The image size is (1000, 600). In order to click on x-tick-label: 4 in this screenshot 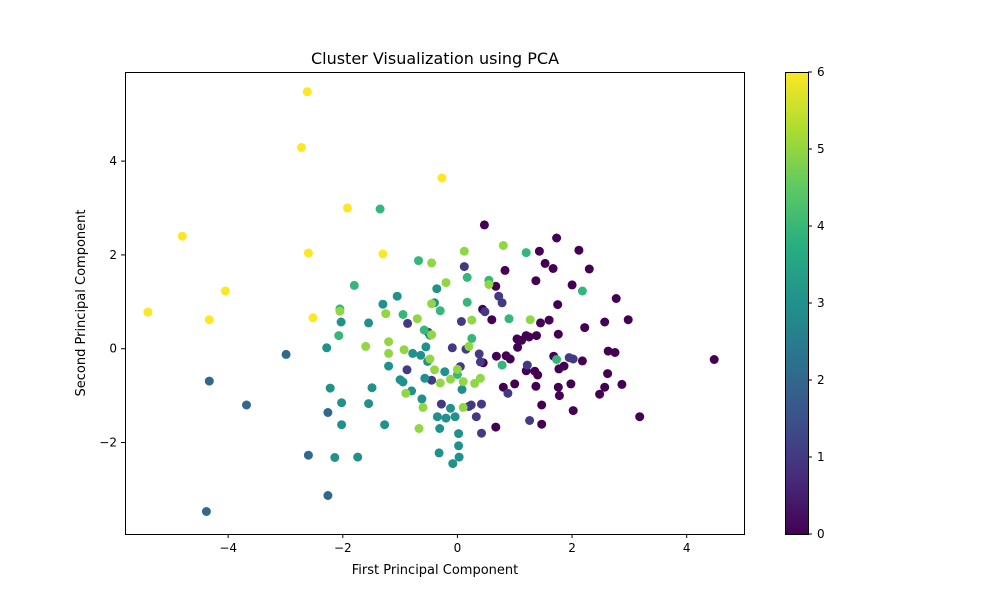, I will do `click(687, 548)`.